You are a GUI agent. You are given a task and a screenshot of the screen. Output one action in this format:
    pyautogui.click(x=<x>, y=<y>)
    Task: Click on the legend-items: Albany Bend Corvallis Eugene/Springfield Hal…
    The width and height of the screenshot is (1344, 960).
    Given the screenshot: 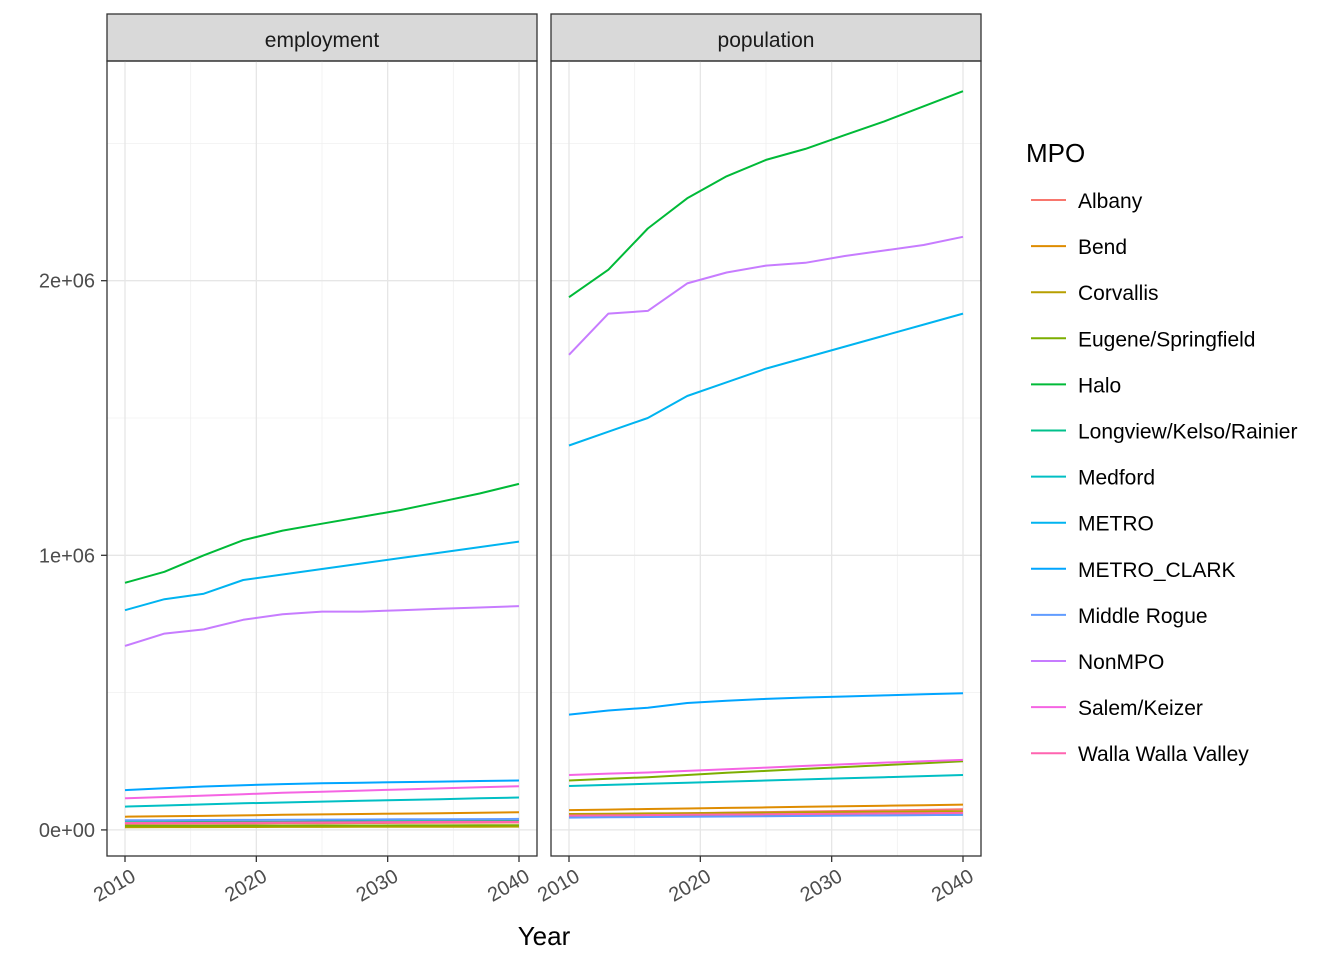 What is the action you would take?
    pyautogui.click(x=1164, y=478)
    